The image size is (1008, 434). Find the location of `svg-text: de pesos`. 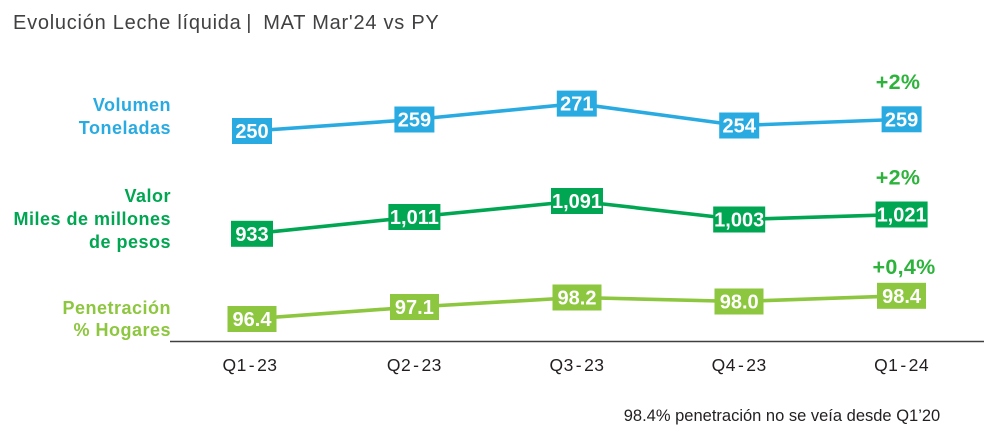

svg-text: de pesos is located at coordinates (130, 242).